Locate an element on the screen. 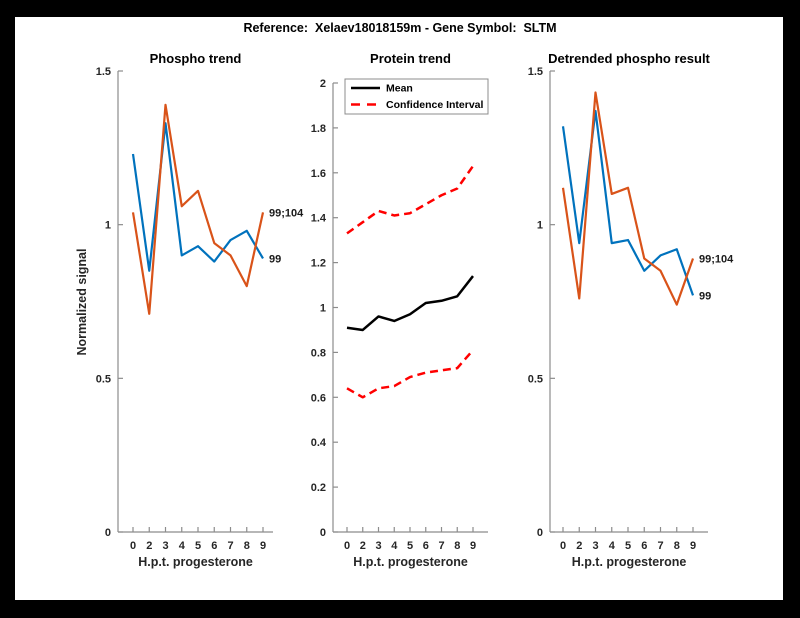 This screenshot has width=800, height=618. plot-title: Protein trend is located at coordinates (410, 58).